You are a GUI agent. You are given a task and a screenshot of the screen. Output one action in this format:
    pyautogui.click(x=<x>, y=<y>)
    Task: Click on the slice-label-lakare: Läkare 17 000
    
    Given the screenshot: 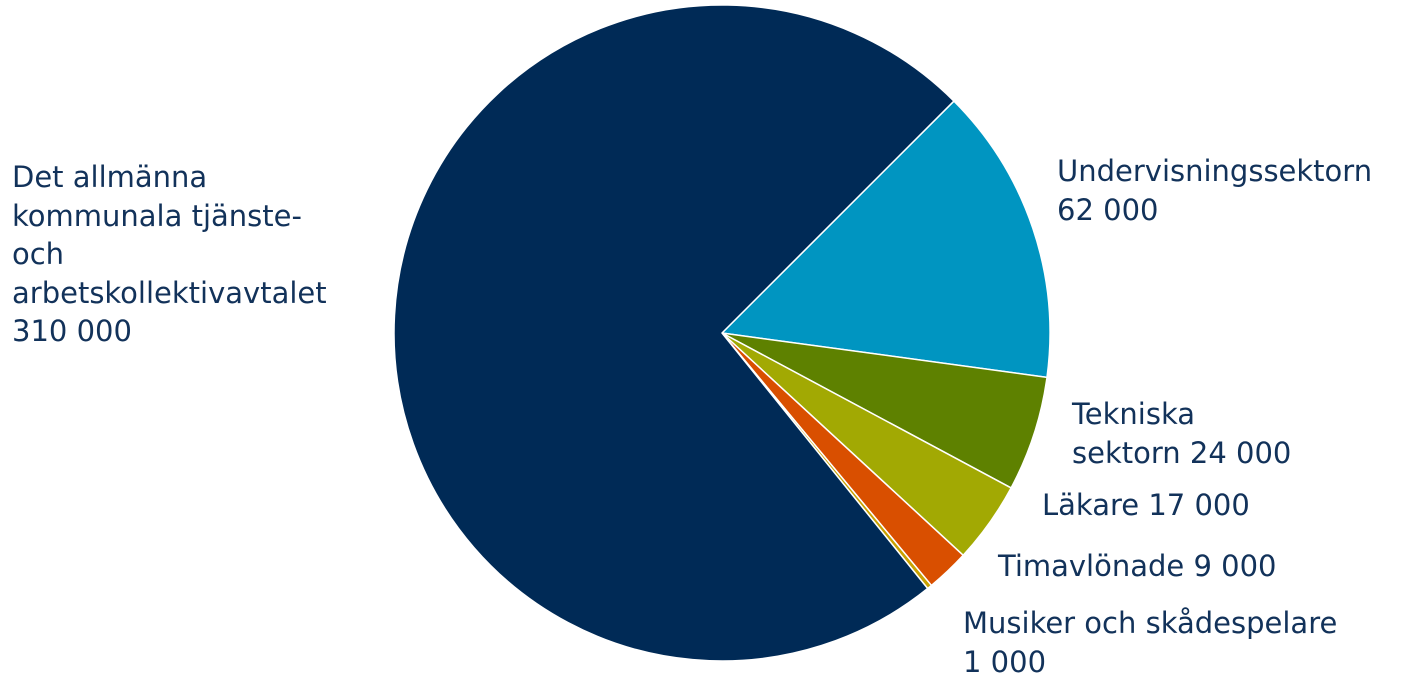 What is the action you would take?
    pyautogui.click(x=1146, y=505)
    